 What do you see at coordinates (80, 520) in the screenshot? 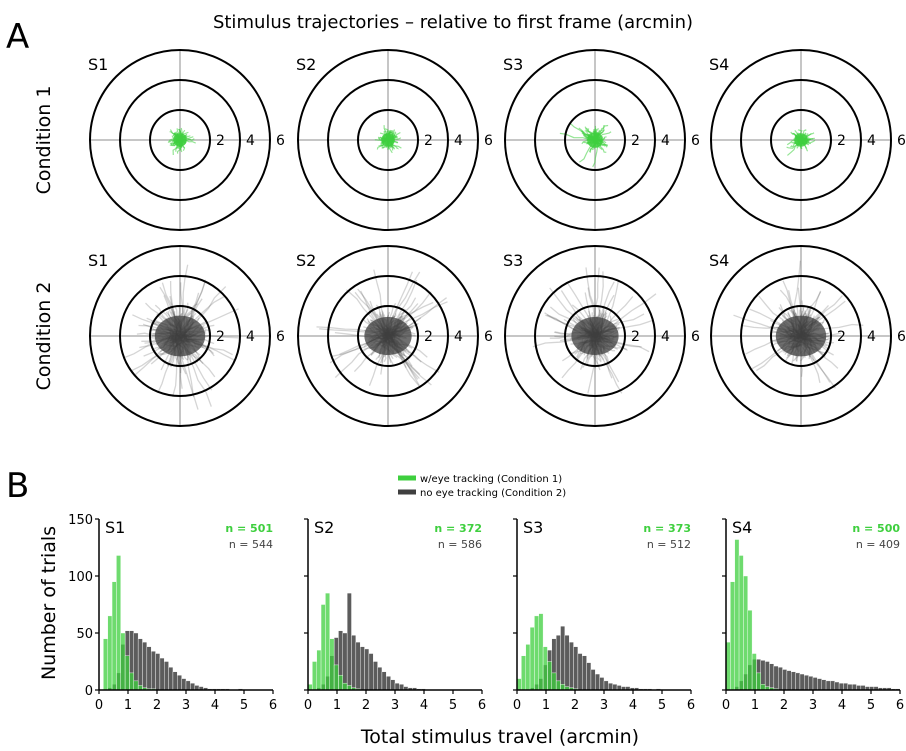
I see `y-tick-label: 150` at bounding box center [80, 520].